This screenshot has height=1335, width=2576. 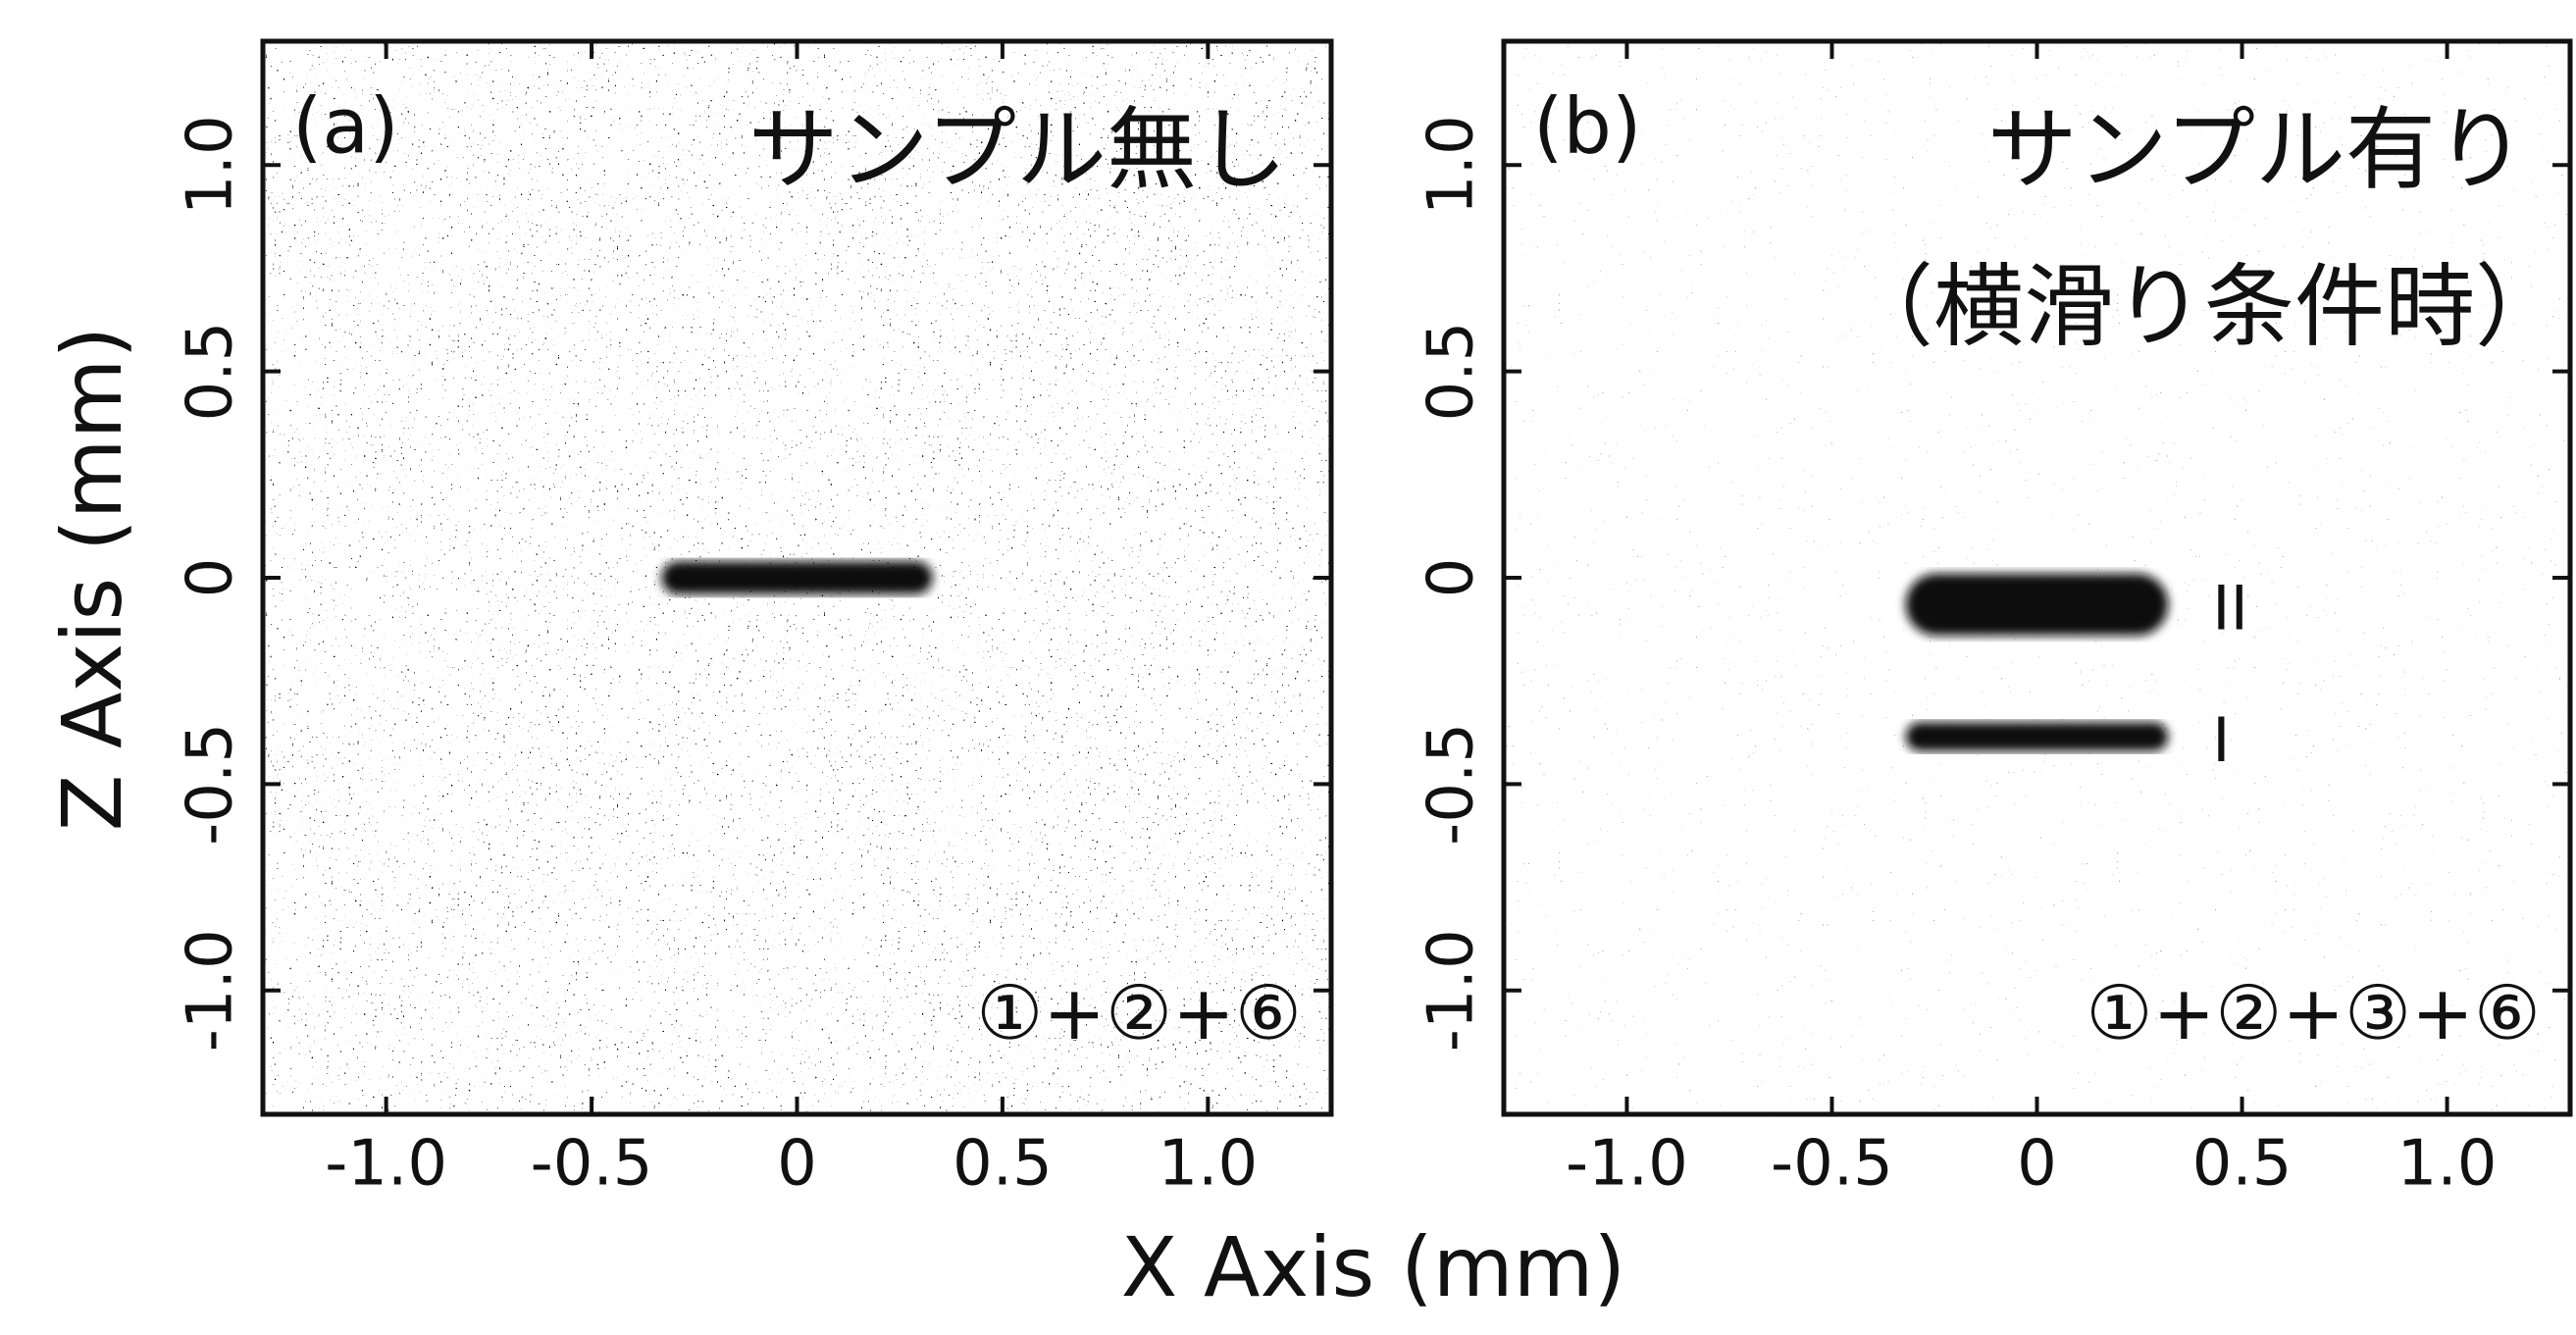 What do you see at coordinates (1373, 1267) in the screenshot?
I see `x-axis-label: X Axis (mm)` at bounding box center [1373, 1267].